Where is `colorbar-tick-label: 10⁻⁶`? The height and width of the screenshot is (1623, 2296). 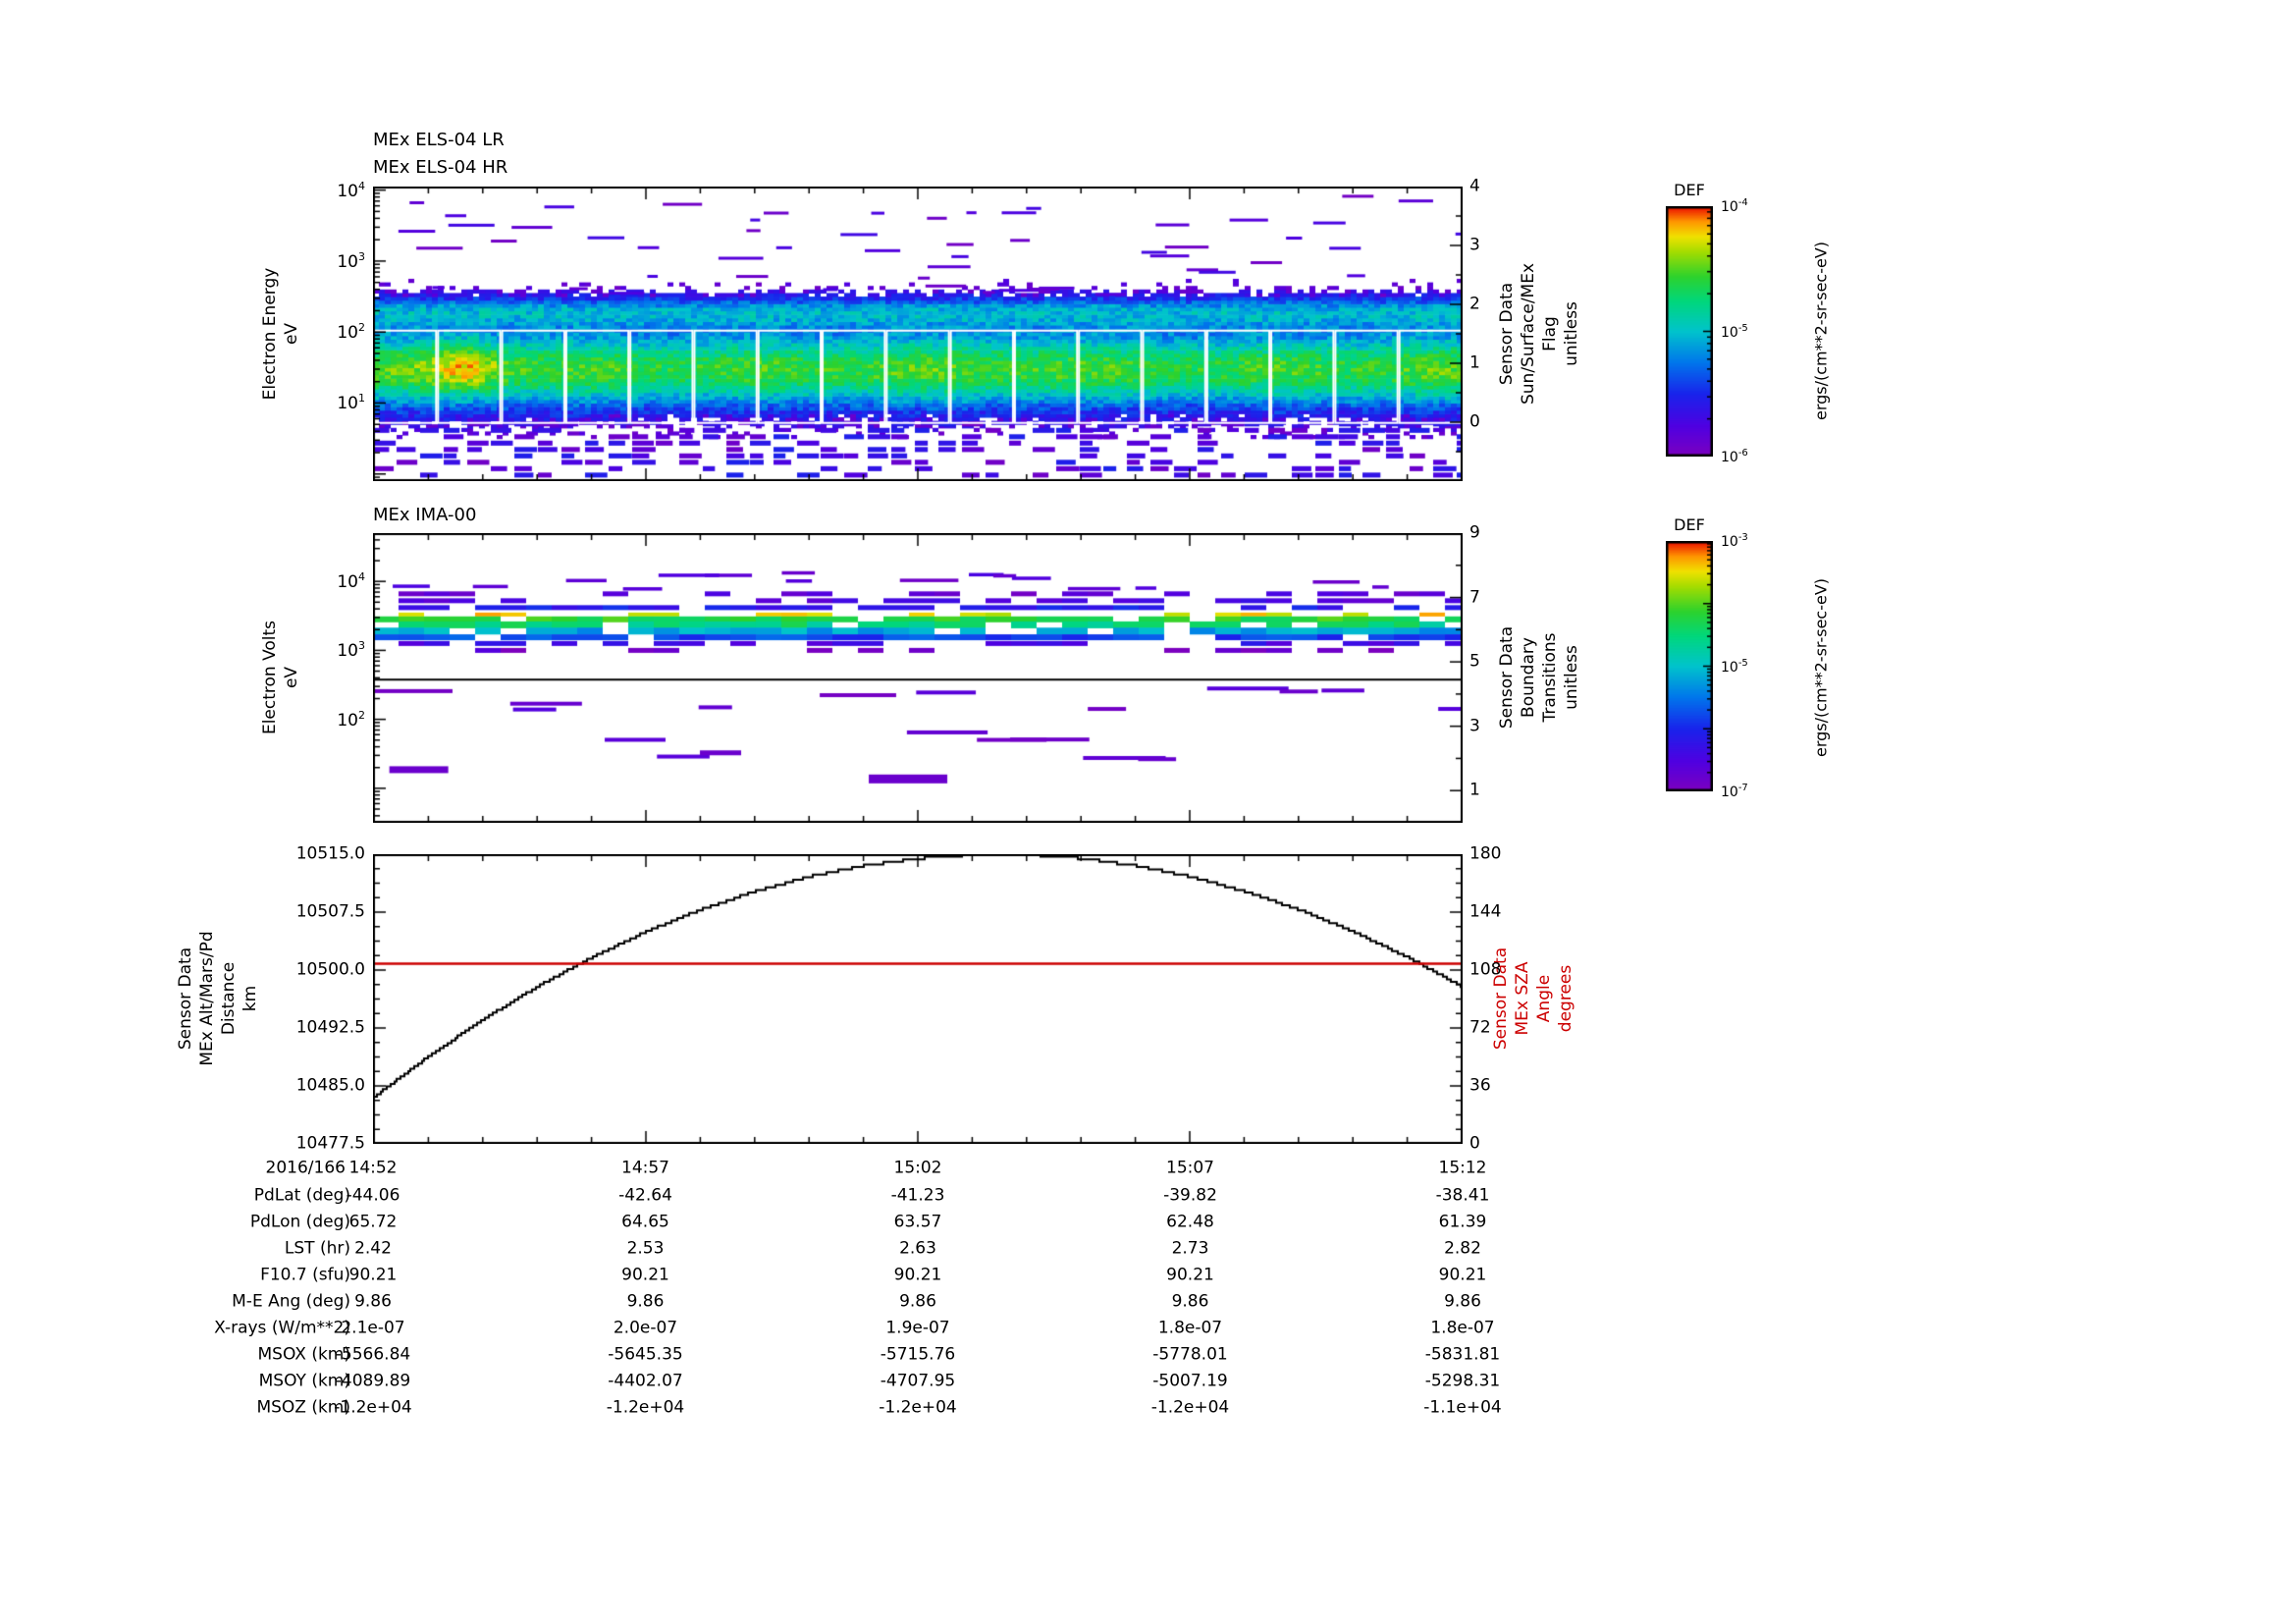
colorbar-tick-label: 10⁻⁶ is located at coordinates (1734, 456).